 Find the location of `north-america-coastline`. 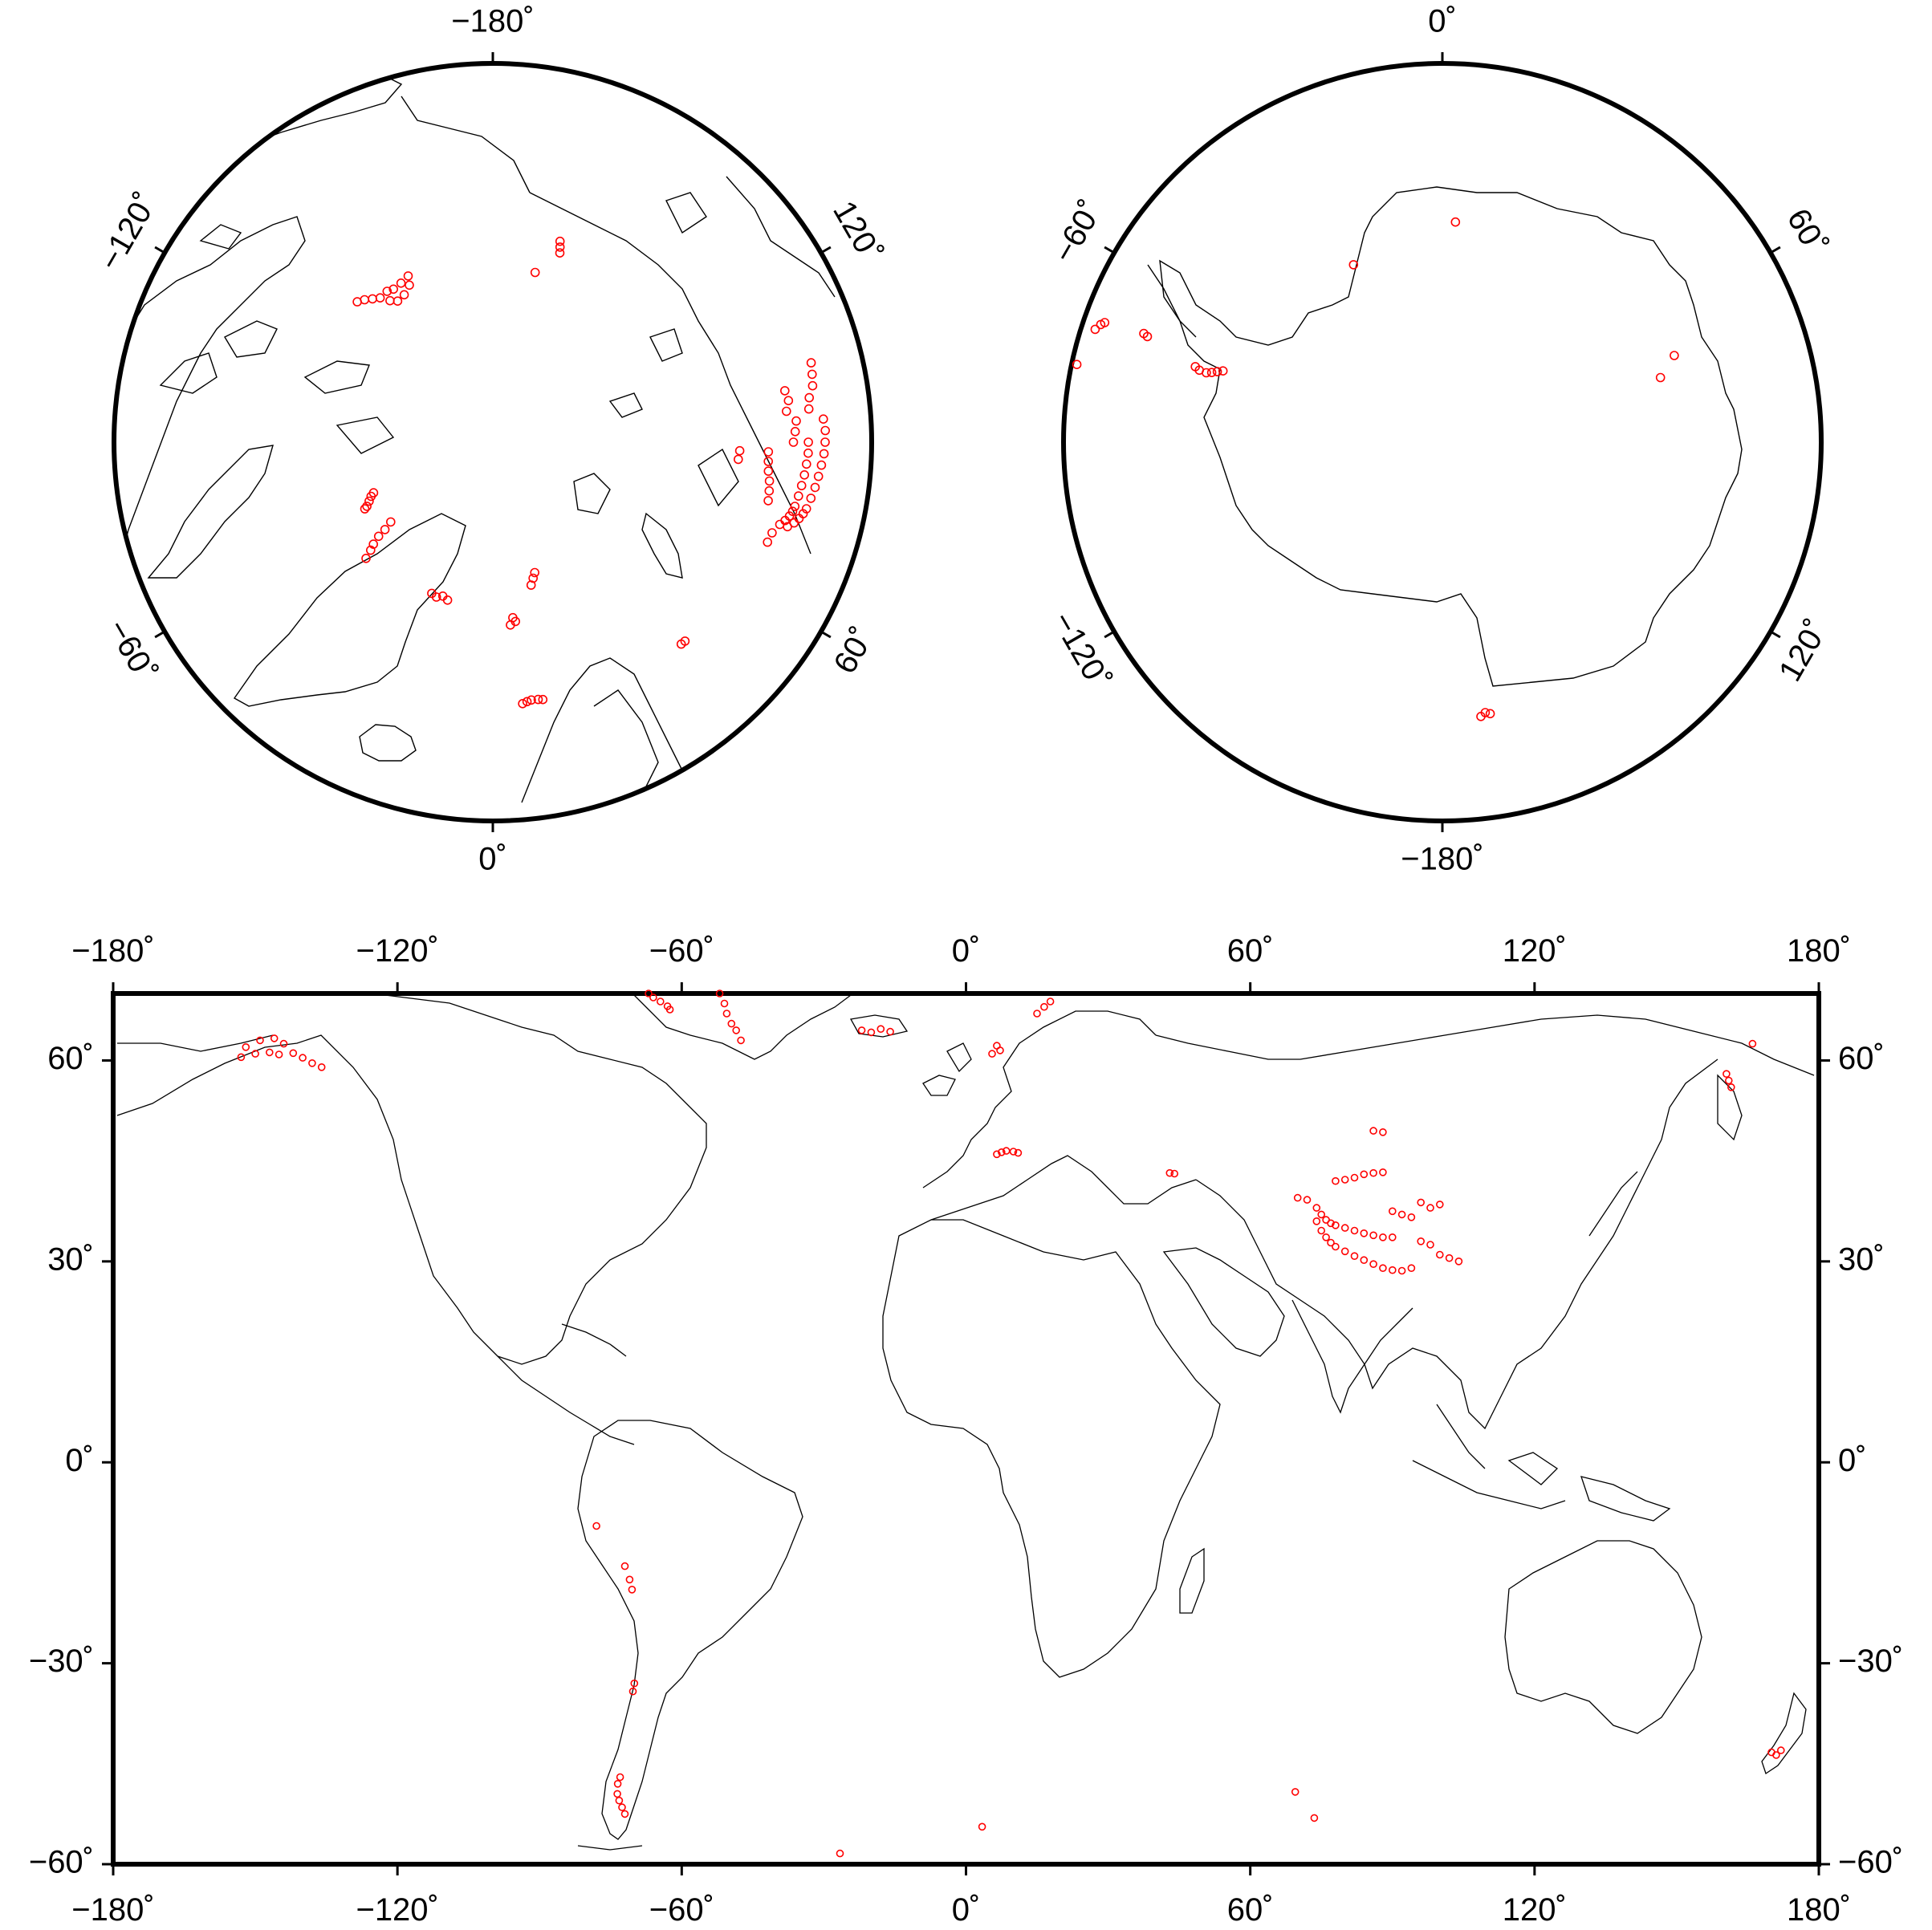

north-america-coastline is located at coordinates (411, 1179).